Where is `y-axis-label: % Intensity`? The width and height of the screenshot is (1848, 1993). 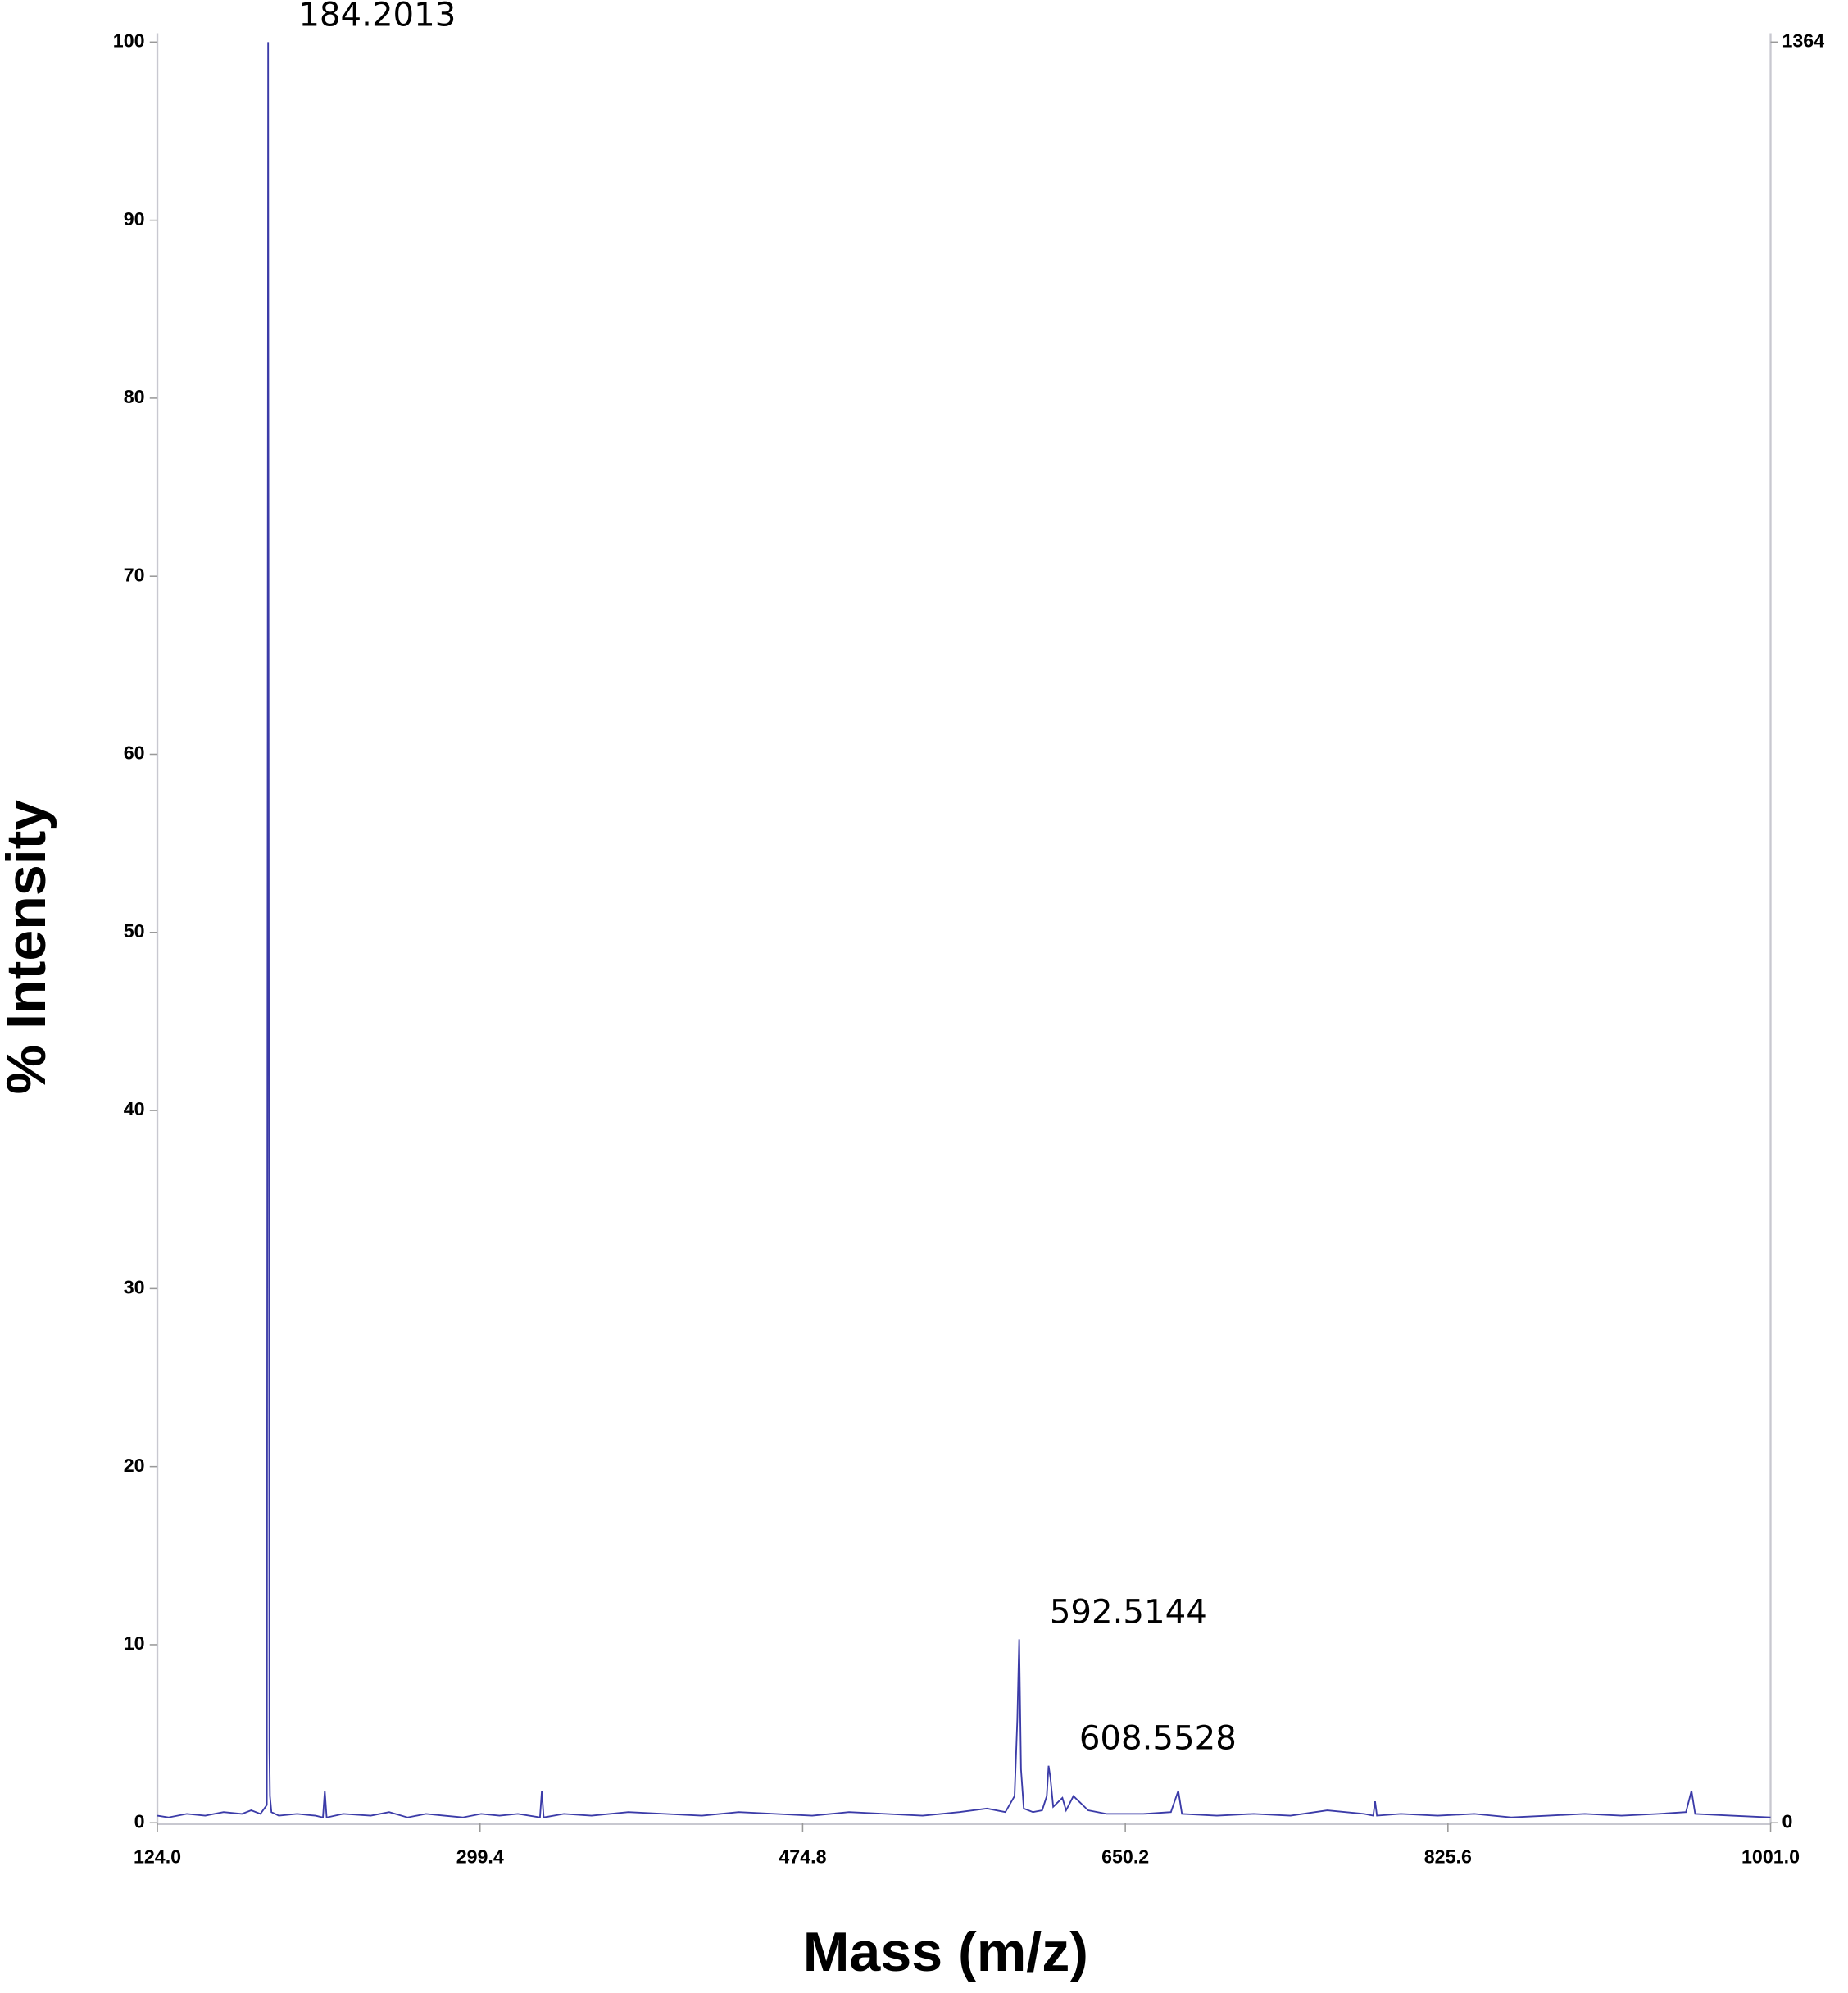 y-axis-label: % Intensity is located at coordinates (28, 948).